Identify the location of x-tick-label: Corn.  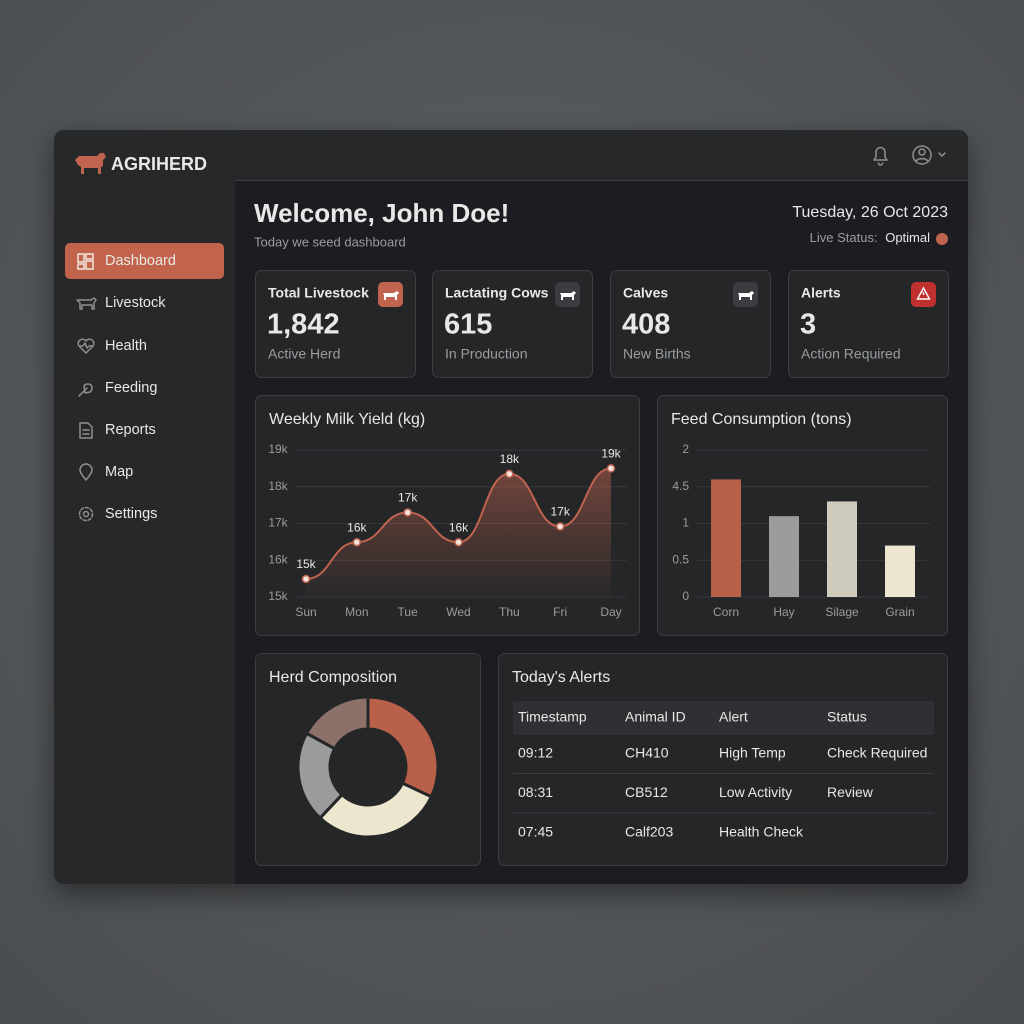
(726, 612).